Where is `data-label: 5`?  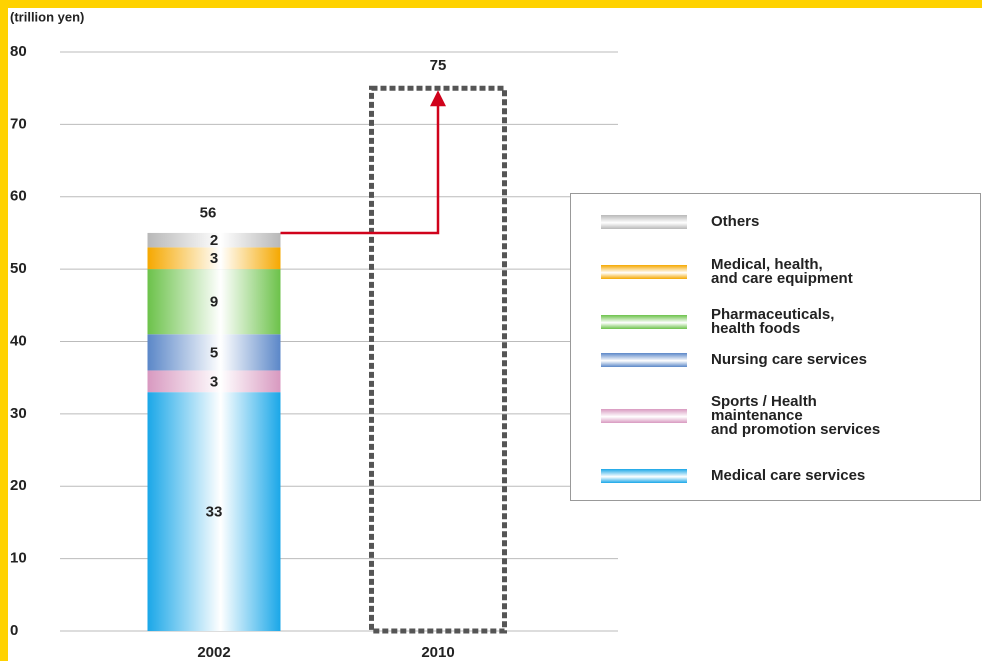
data-label: 5 is located at coordinates (214, 352).